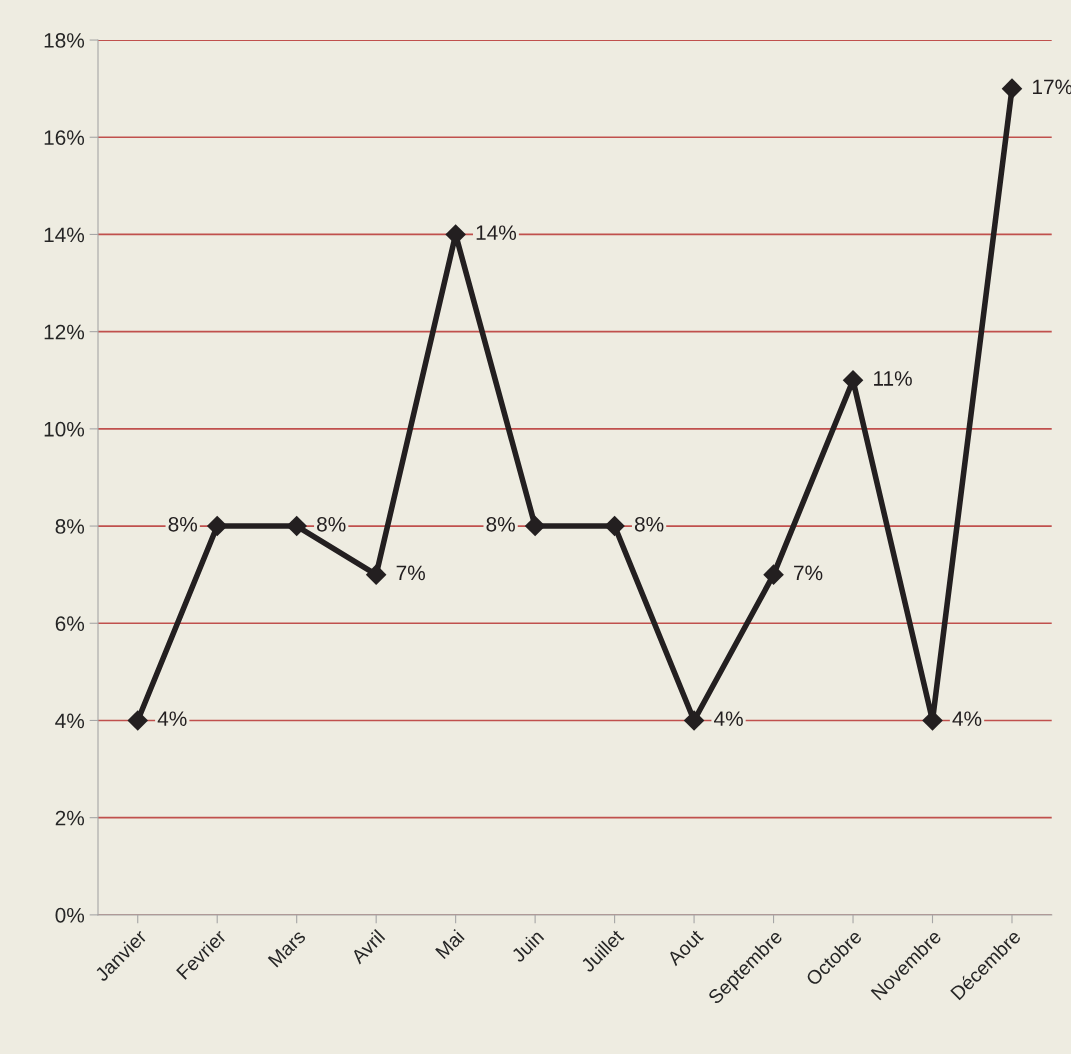 The image size is (1071, 1054). What do you see at coordinates (64, 429) in the screenshot?
I see `y-tick-label: 10%` at bounding box center [64, 429].